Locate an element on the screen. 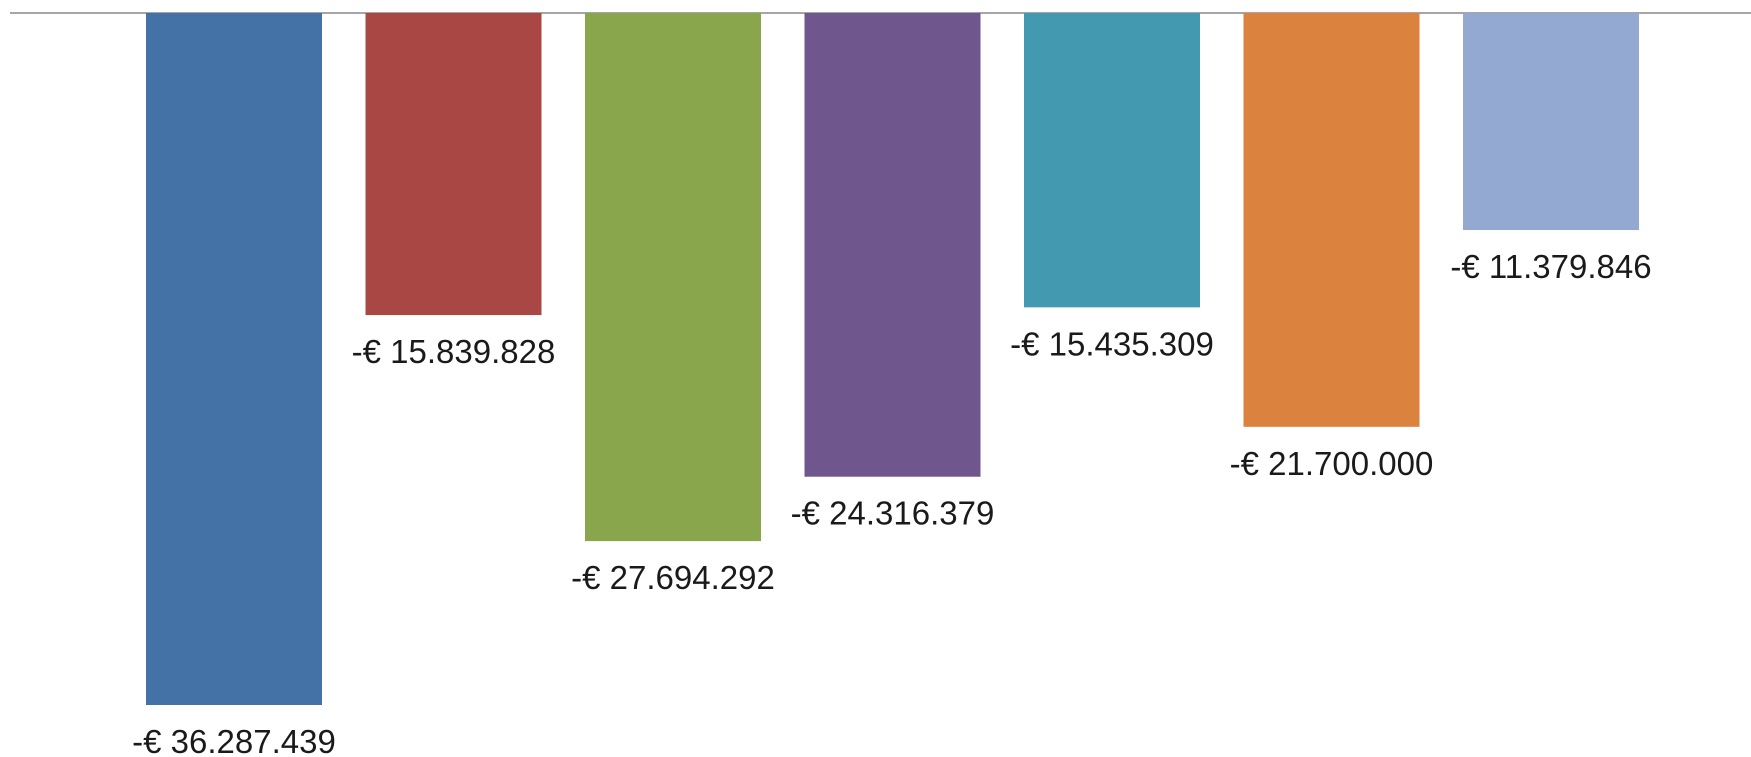  data-label-1: -€ 36.287.439 is located at coordinates (234, 740).